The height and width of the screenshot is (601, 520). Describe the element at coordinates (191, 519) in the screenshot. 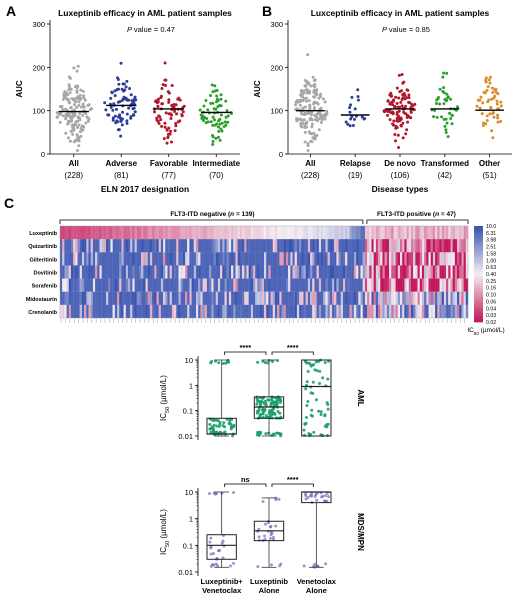

I see `y-tick-label: 1` at that location.